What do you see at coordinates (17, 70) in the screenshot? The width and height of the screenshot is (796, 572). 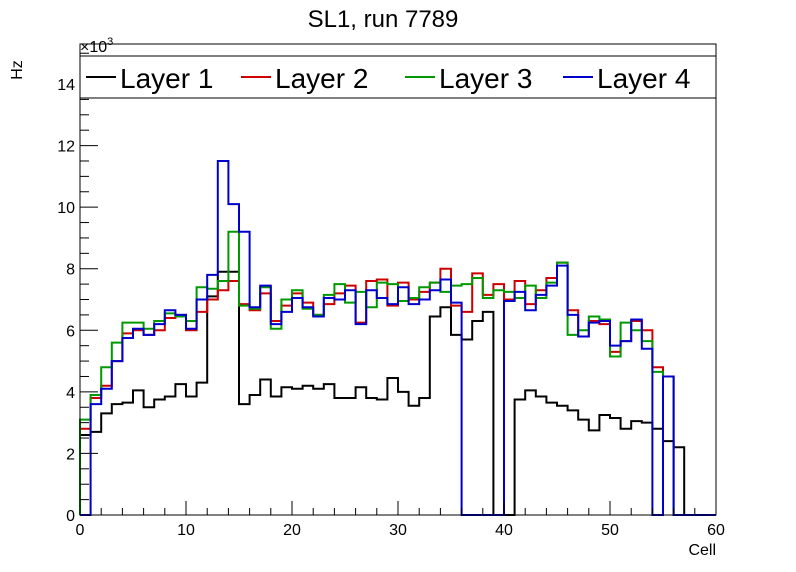 I see `y-axis-label: Hz` at bounding box center [17, 70].